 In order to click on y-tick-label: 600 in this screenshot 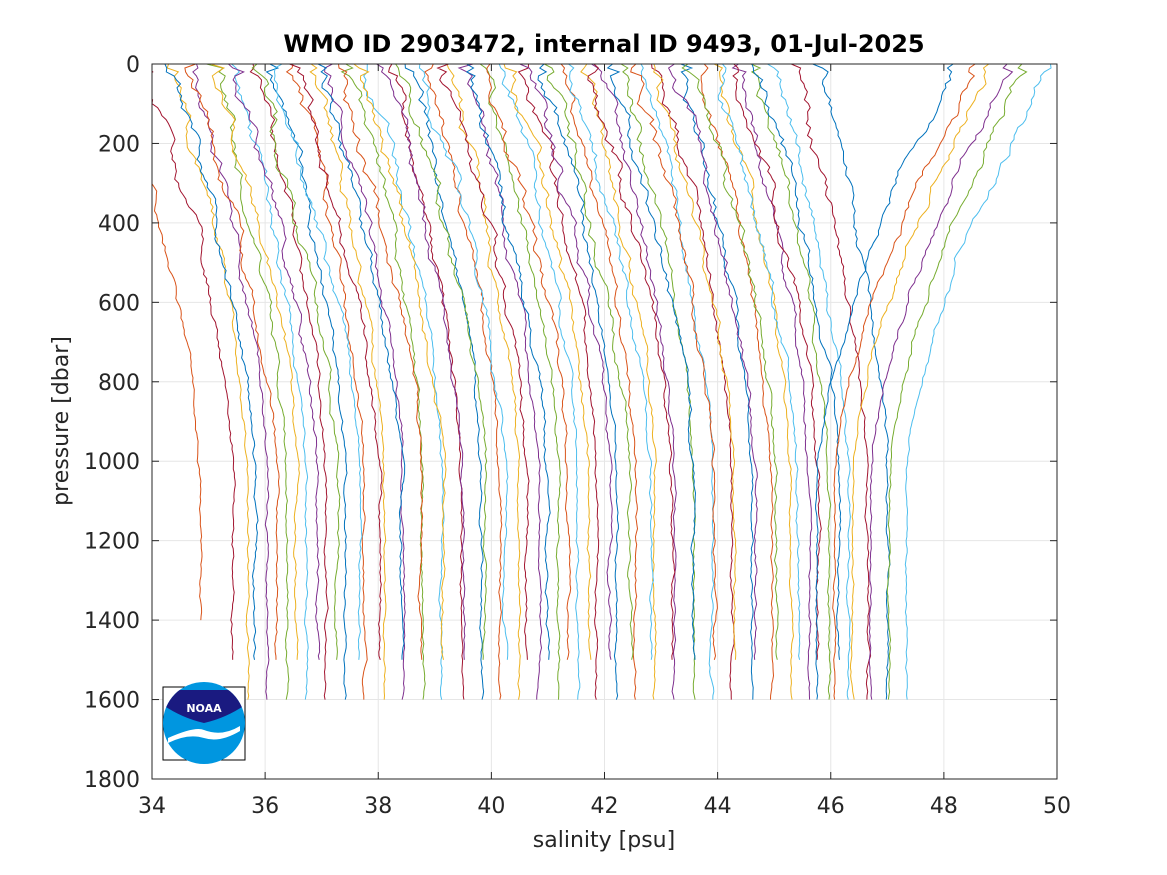, I will do `click(119, 303)`.